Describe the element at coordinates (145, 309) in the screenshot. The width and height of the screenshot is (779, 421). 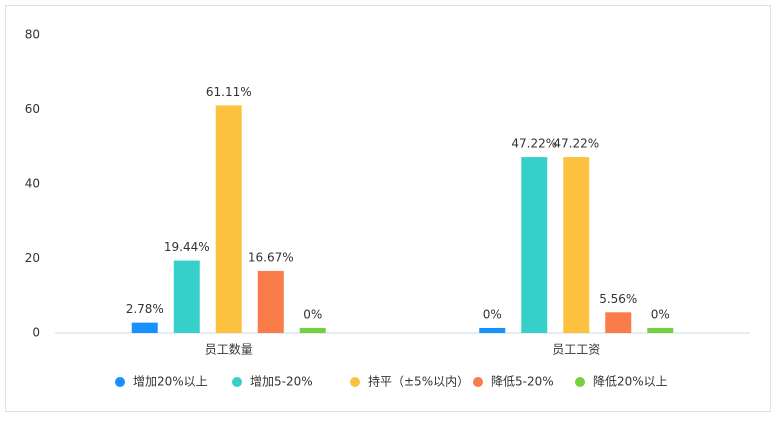
I see `value-label: 2.78%` at that location.